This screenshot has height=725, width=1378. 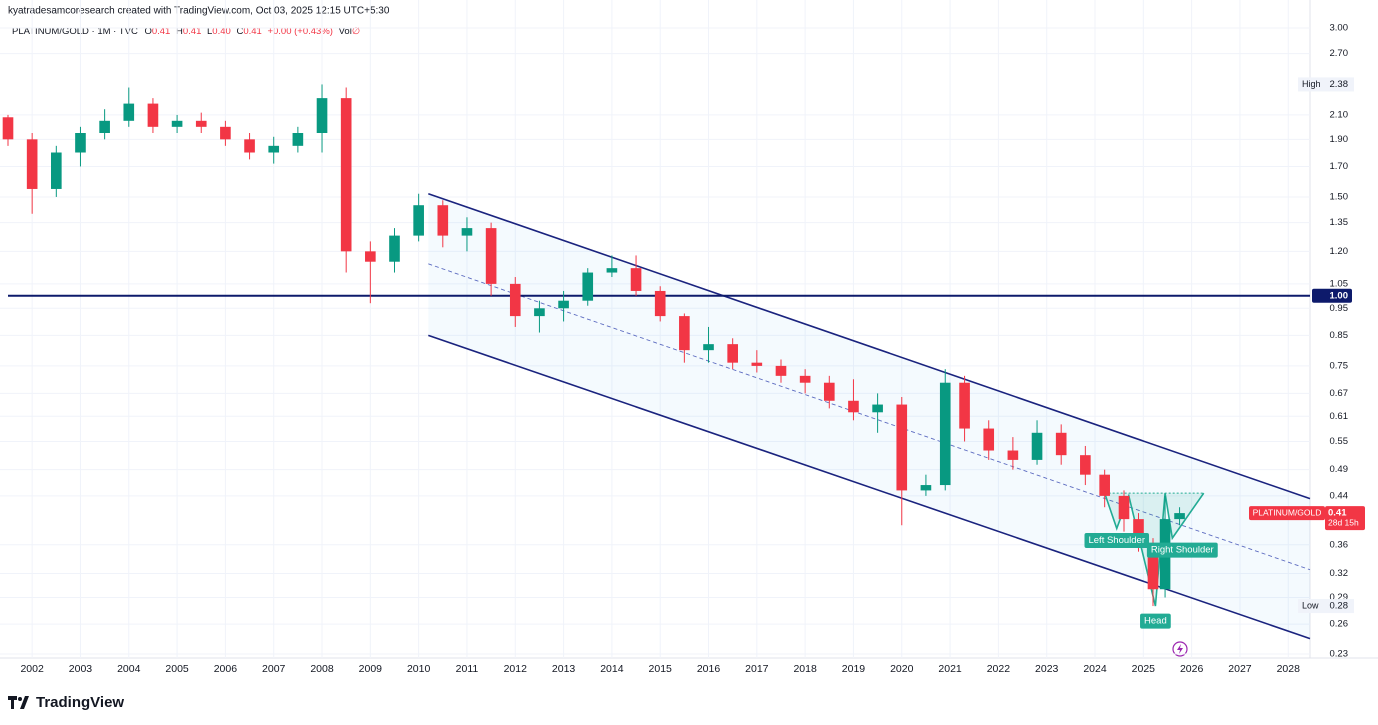 I want to click on low-badge-box, so click(x=1326, y=606).